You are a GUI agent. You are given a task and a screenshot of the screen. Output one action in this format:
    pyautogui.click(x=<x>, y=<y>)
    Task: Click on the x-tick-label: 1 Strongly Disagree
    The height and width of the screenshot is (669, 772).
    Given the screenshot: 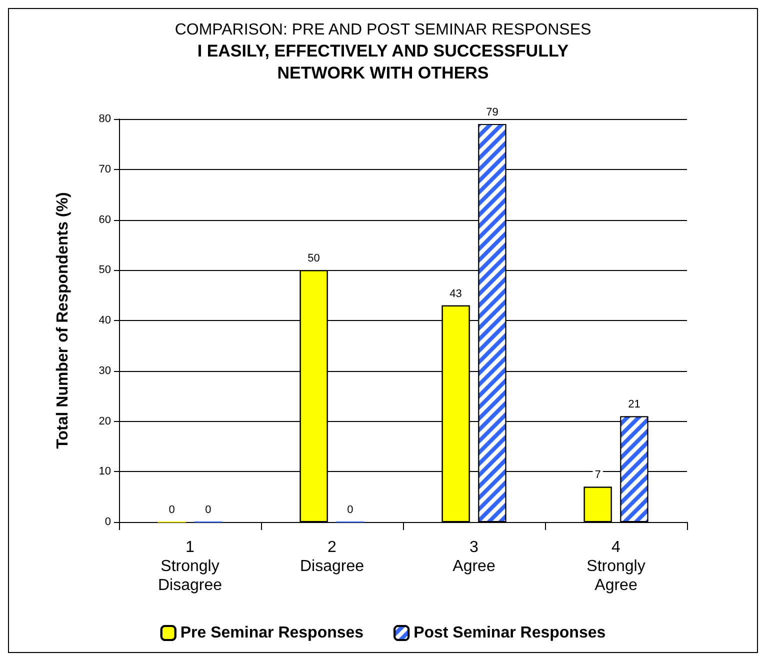 What is the action you would take?
    pyautogui.click(x=190, y=566)
    